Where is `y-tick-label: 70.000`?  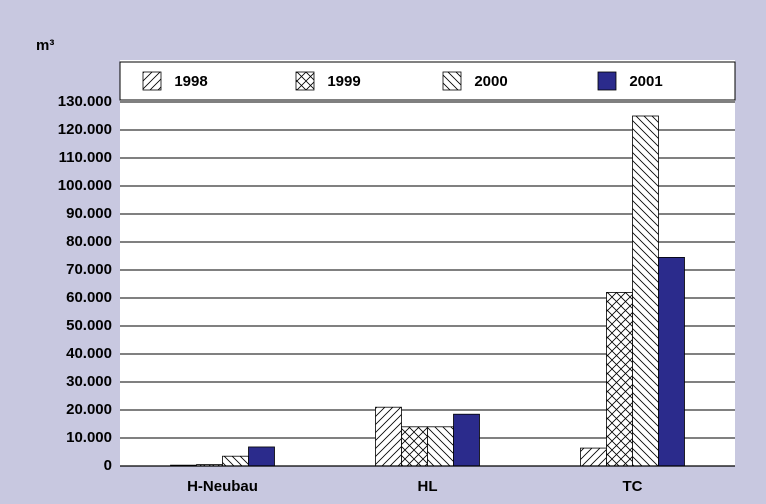
y-tick-label: 70.000 is located at coordinates (89, 269).